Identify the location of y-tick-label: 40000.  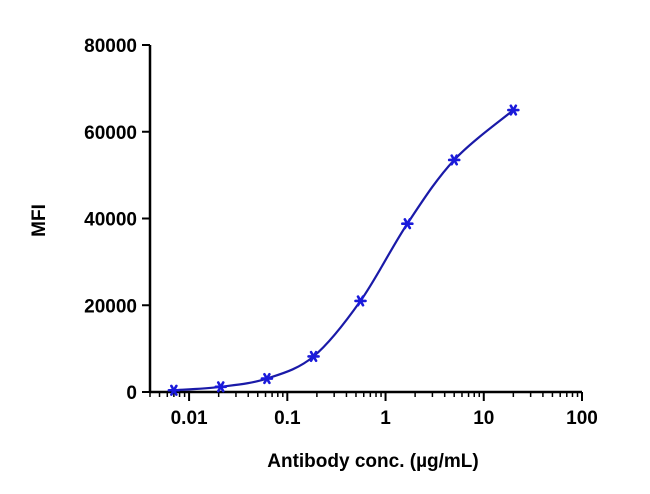
(110, 220).